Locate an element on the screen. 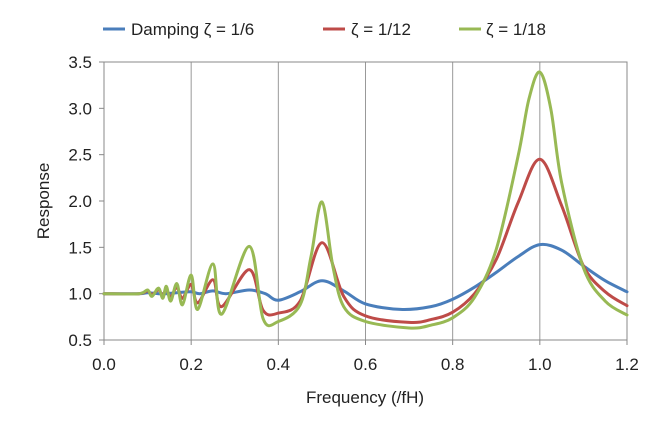 This screenshot has width=660, height=423. y-tick-label: 0.5 is located at coordinates (80, 340).